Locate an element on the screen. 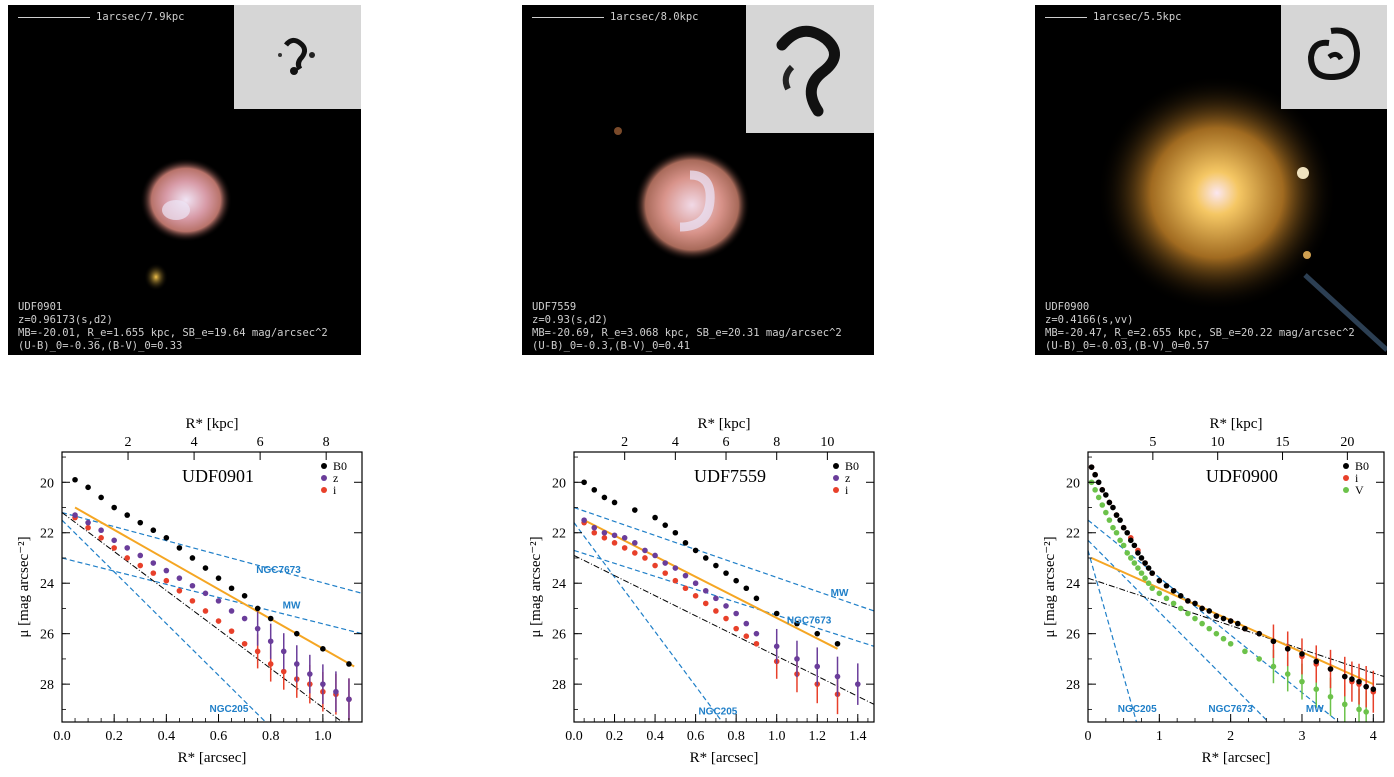 This screenshot has width=1394, height=777. y-tick-label: 22 is located at coordinates (47, 534).